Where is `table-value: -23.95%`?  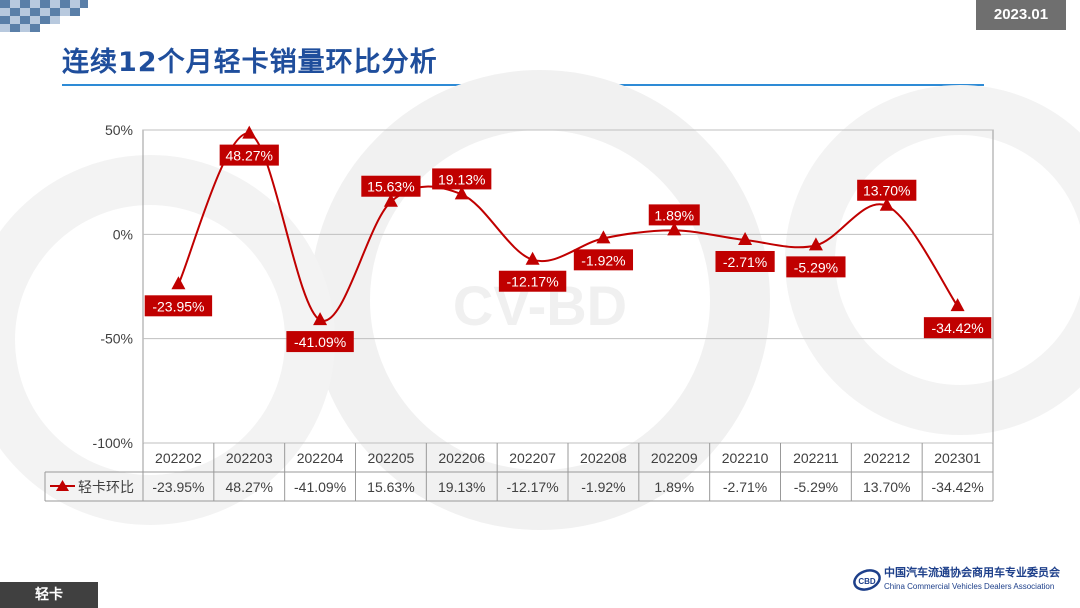 table-value: -23.95% is located at coordinates (178, 487).